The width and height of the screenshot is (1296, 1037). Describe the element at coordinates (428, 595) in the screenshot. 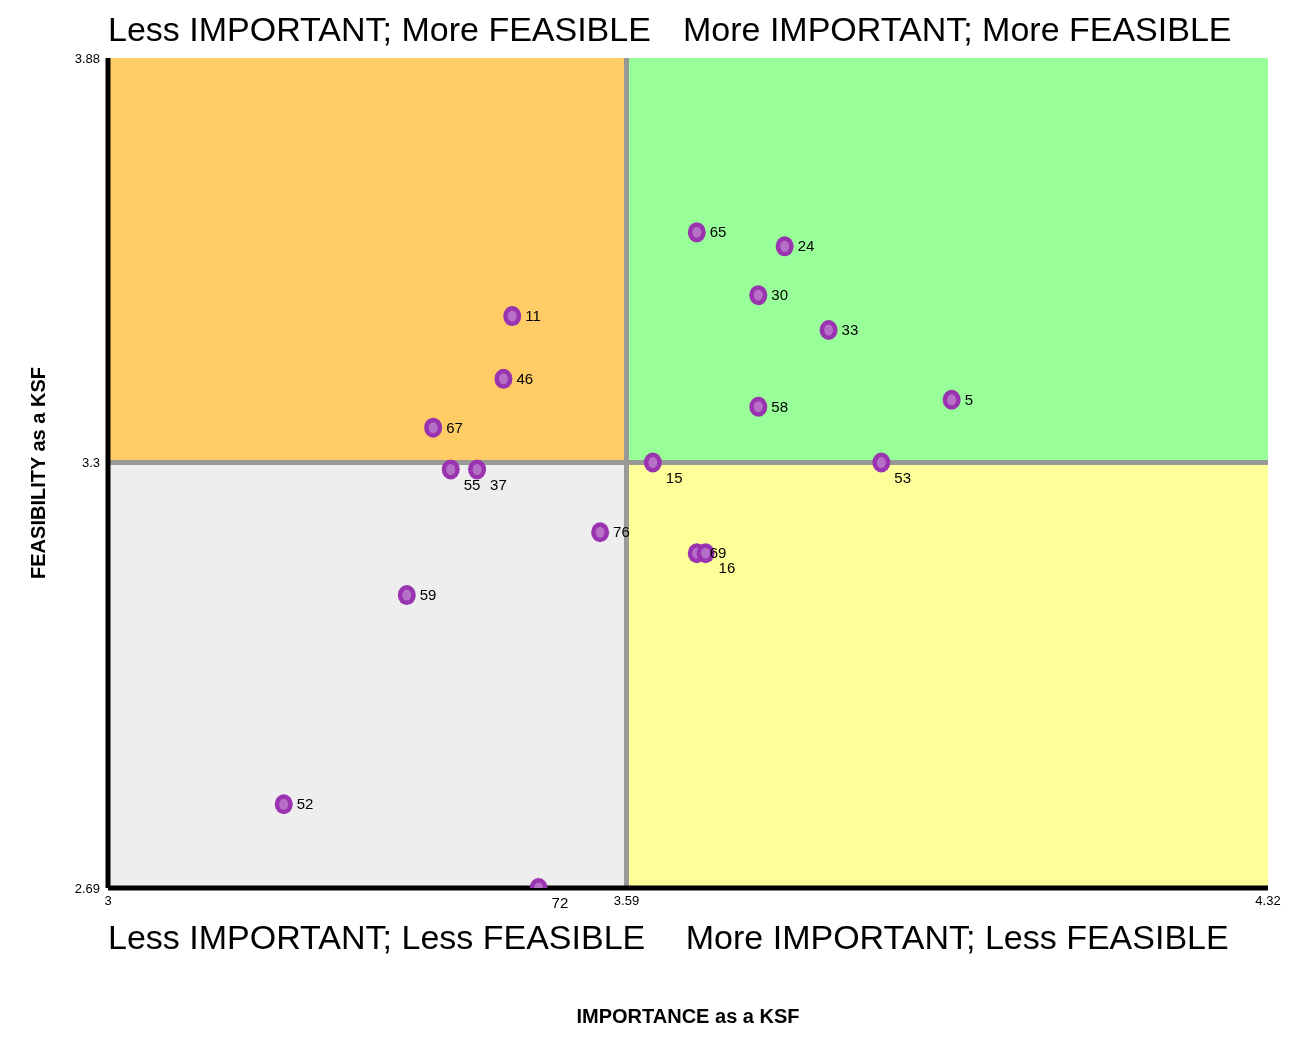

I see `annotation: 59` at that location.